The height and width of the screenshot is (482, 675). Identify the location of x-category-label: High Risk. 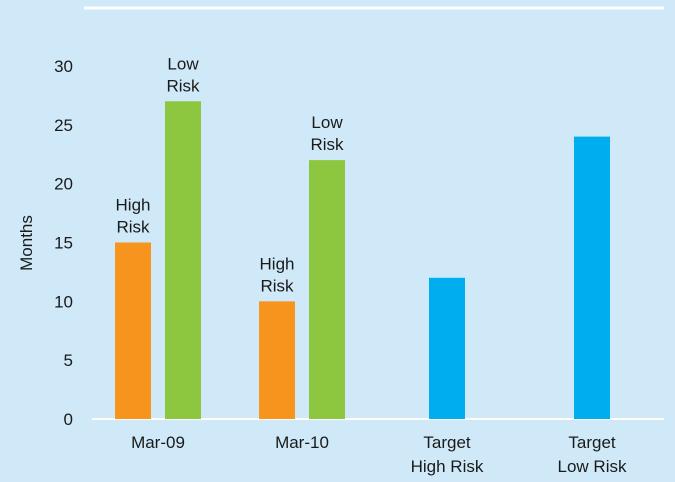
(447, 466).